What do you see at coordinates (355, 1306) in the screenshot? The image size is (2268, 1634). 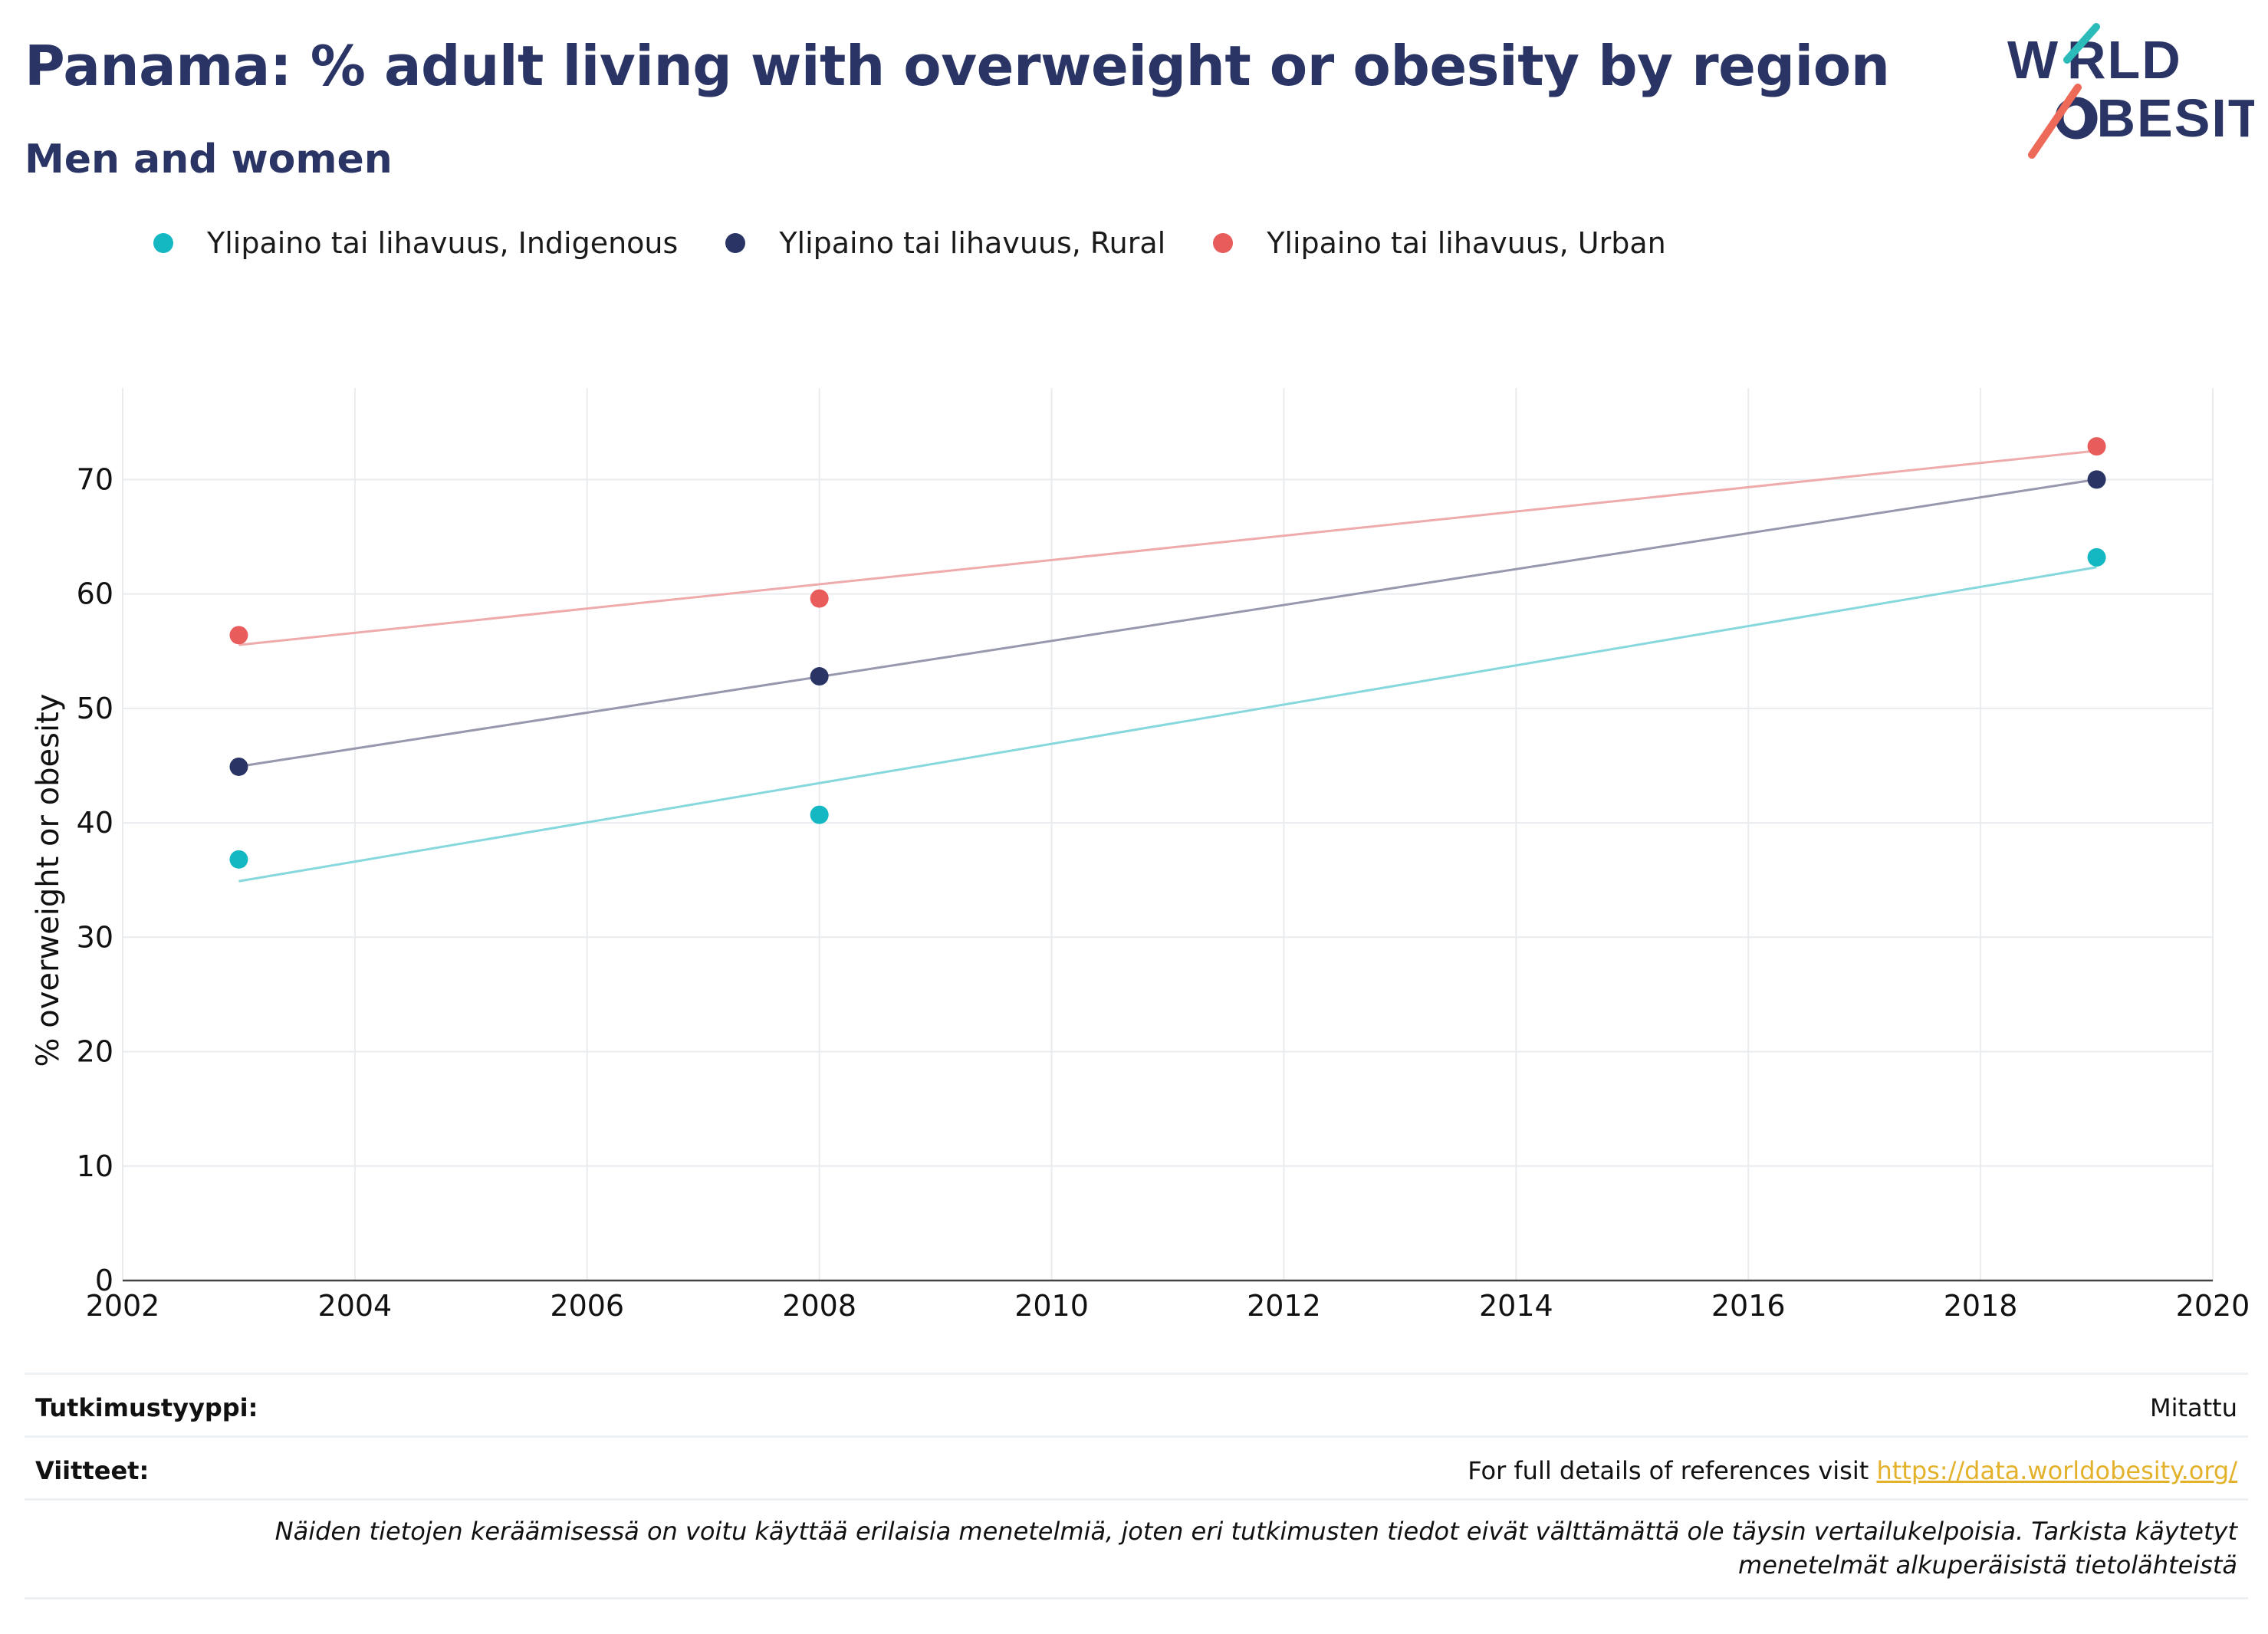 I see `x-tick-label: 2004` at bounding box center [355, 1306].